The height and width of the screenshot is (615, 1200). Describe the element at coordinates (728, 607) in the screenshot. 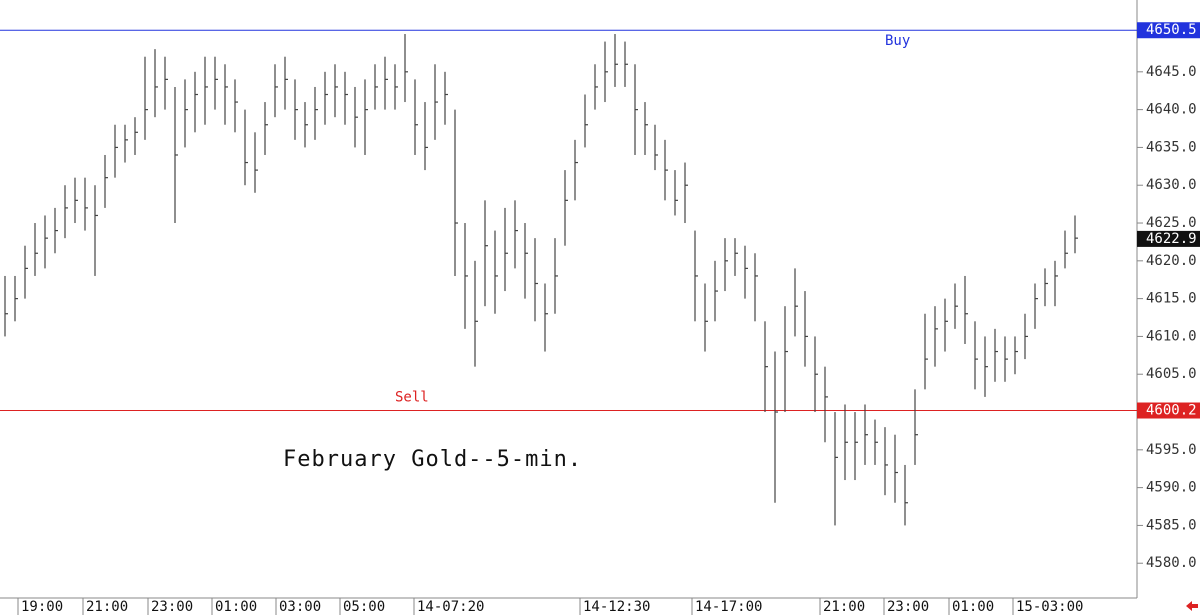

I see `x-tick-label: 14-17:00` at that location.